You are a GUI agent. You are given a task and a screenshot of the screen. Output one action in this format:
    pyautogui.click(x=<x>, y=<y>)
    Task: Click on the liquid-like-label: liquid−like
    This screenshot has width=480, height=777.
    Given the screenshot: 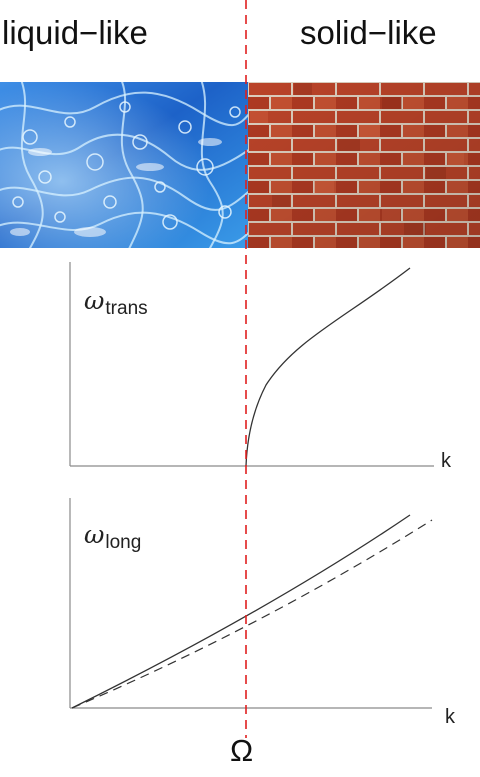 What is the action you would take?
    pyautogui.click(x=75, y=32)
    